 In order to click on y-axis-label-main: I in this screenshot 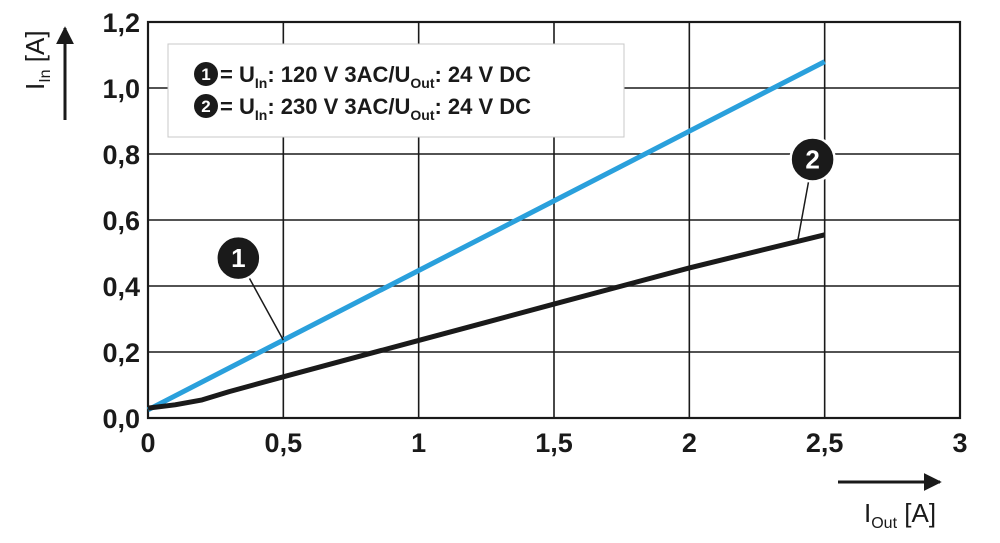, I will do `click(35, 86)`.